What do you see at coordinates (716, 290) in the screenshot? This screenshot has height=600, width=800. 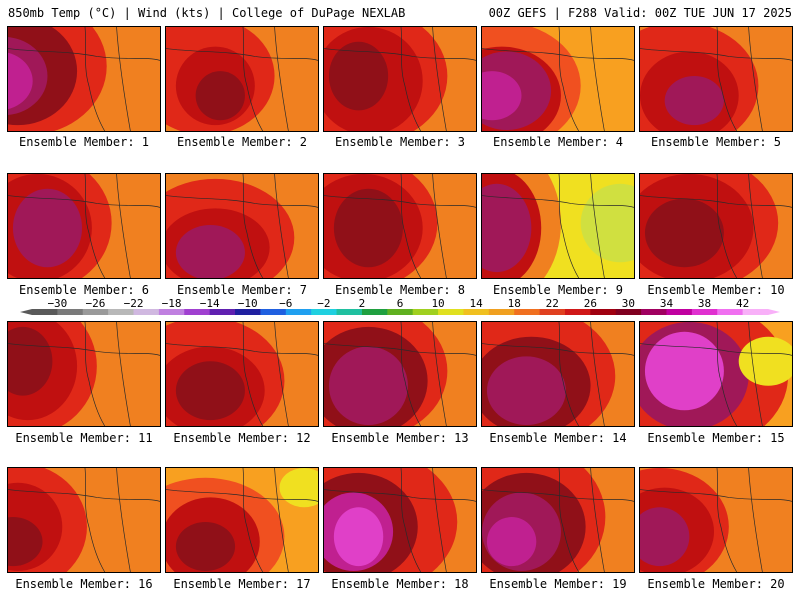 I see `ensemble-member-label: Ensemble Member: 10` at bounding box center [716, 290].